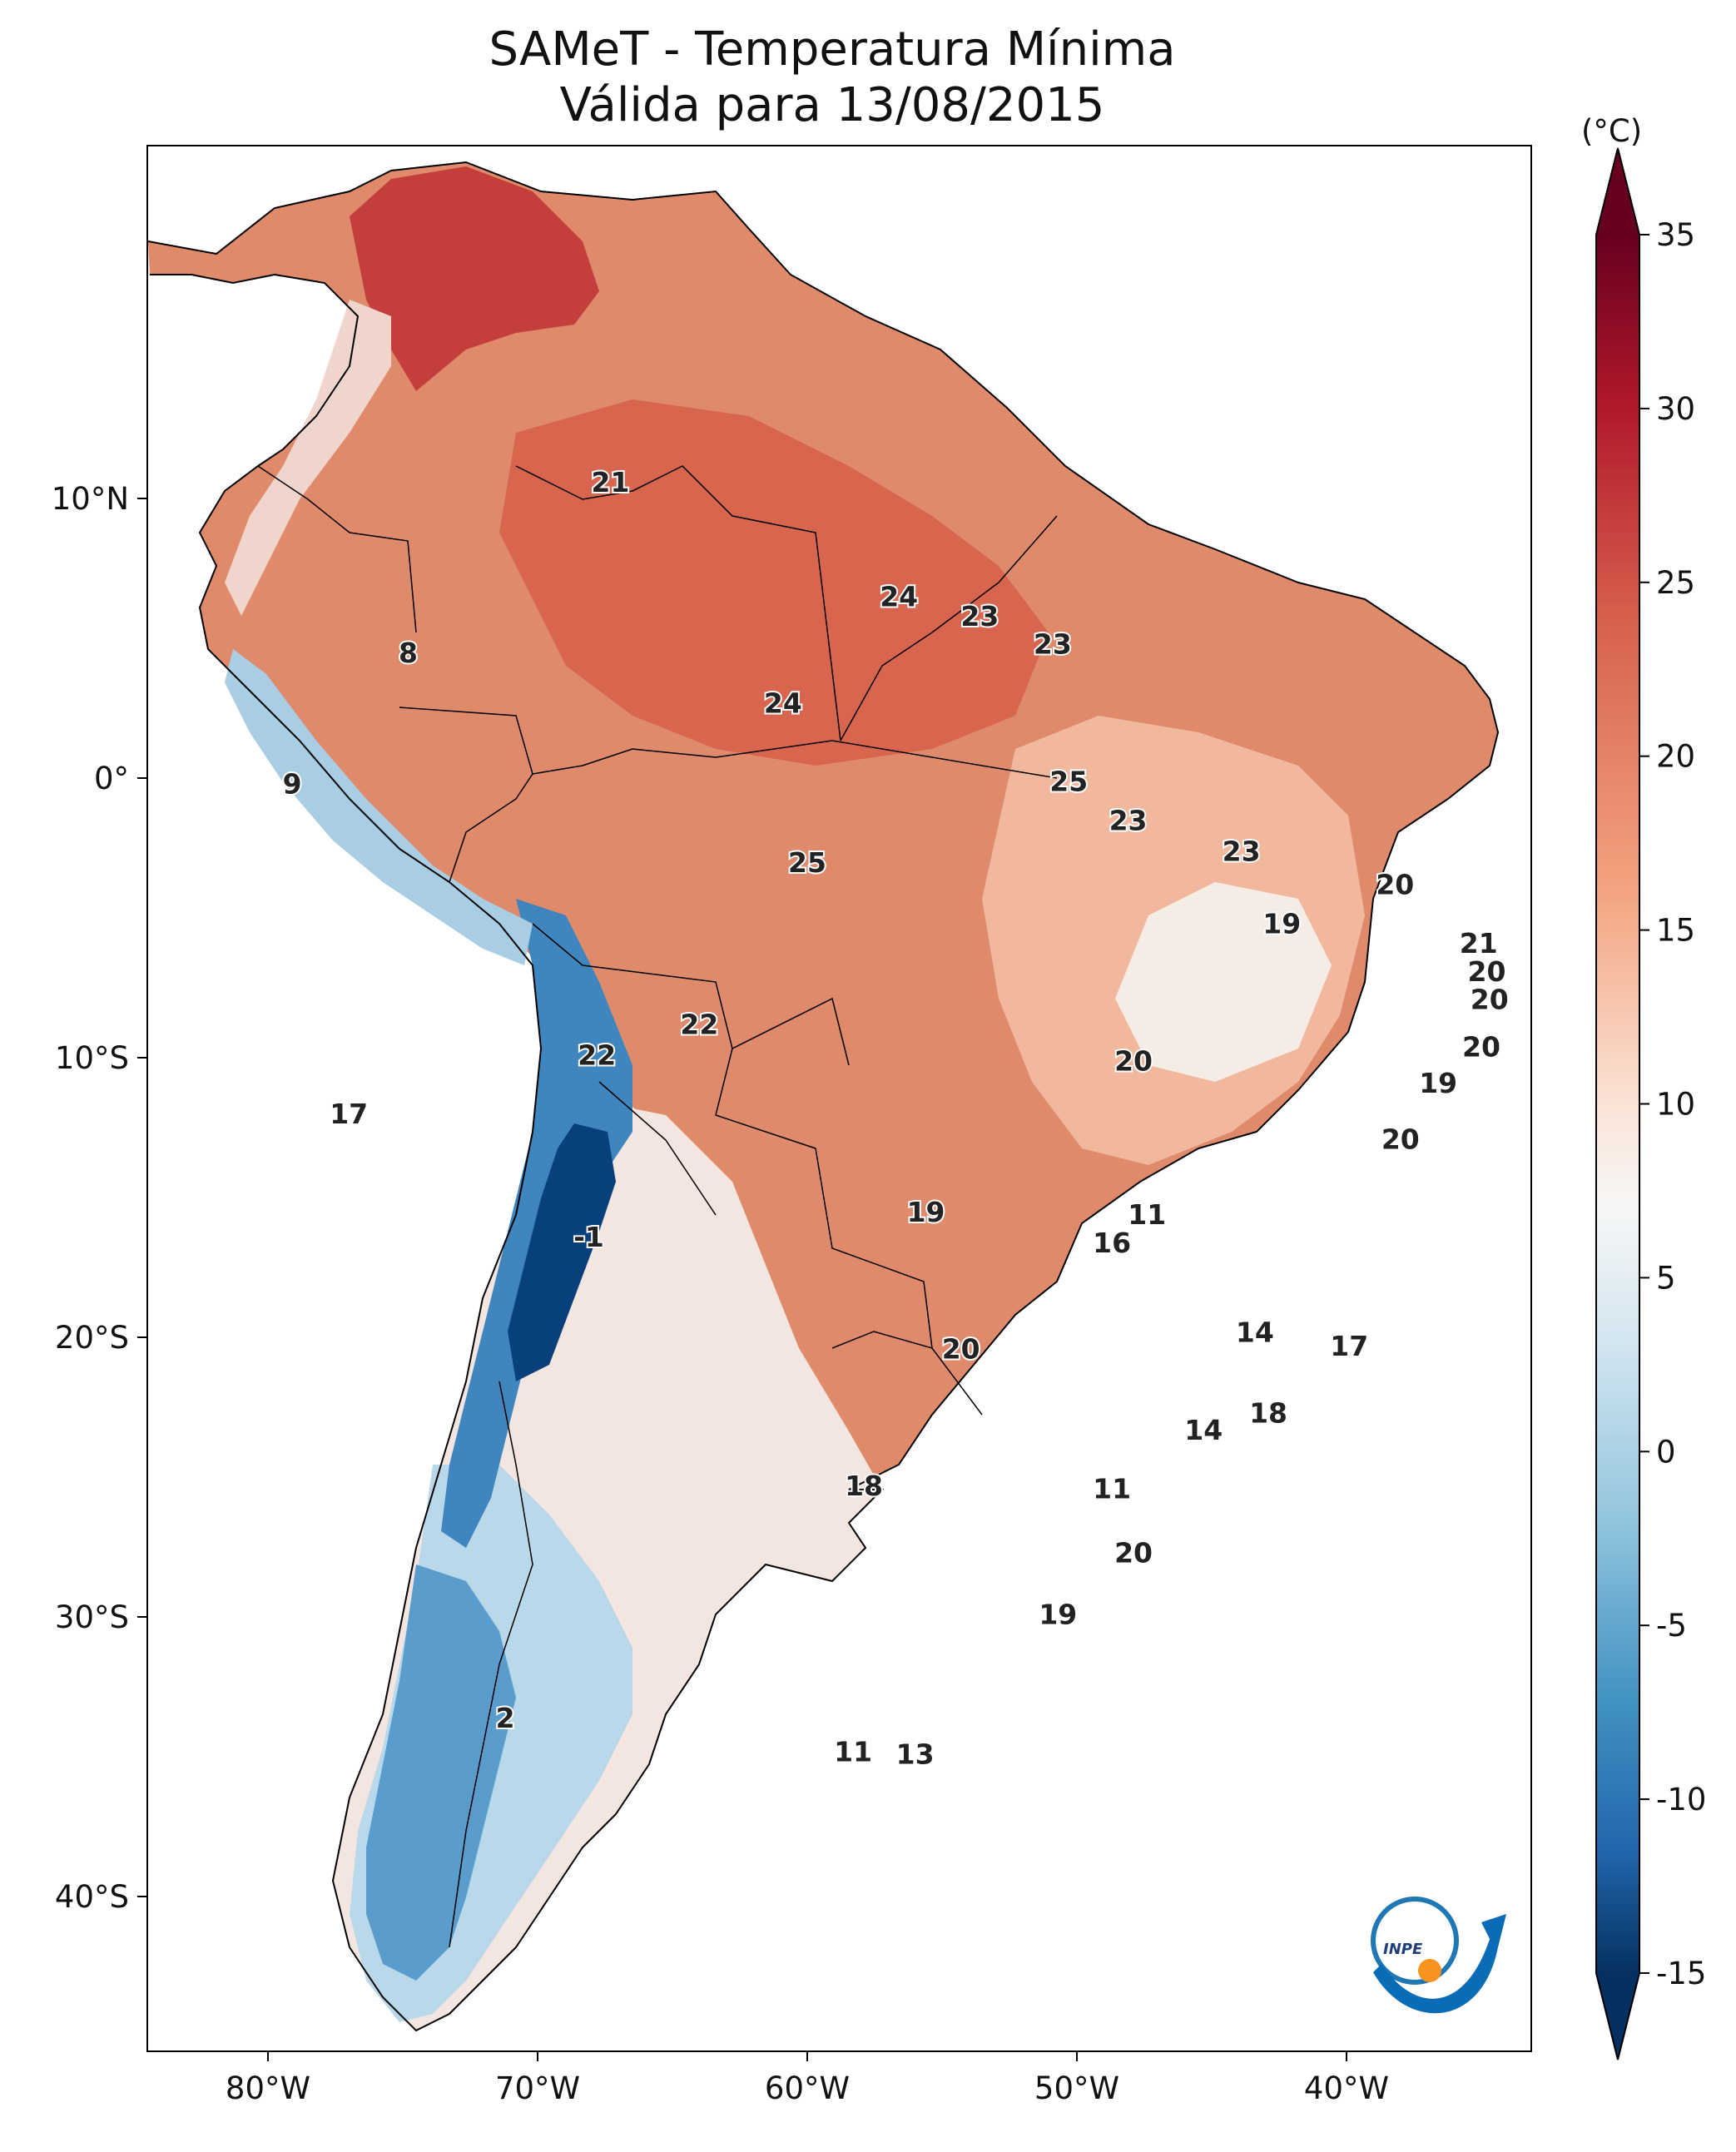 The image size is (1736, 2152). Describe the element at coordinates (1617, 191) in the screenshot. I see `colorbar-extend-max` at that location.